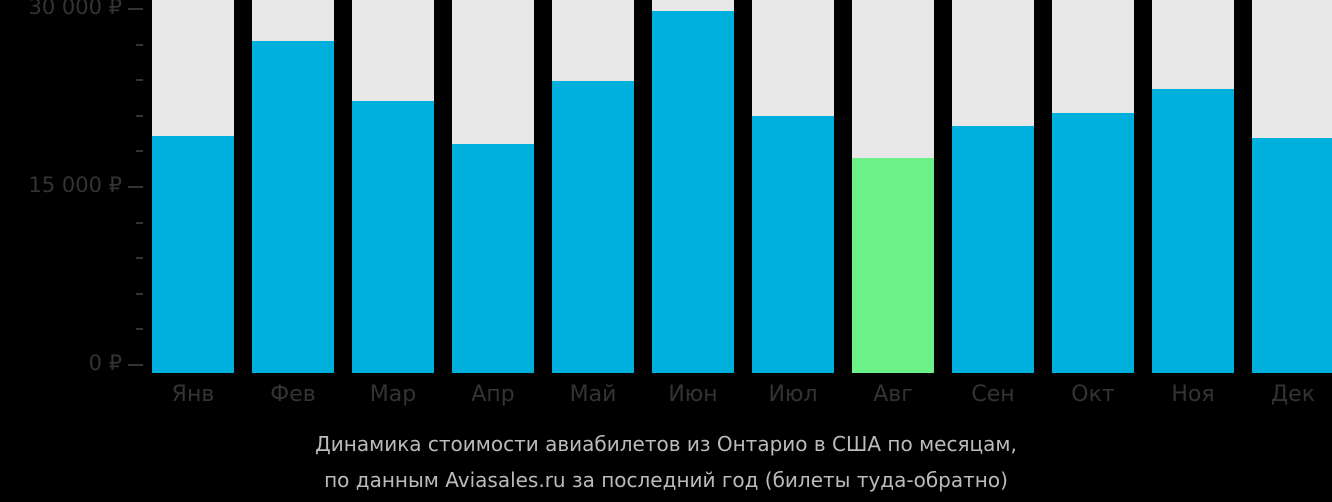 Image resolution: width=1332 pixels, height=502 pixels. Describe the element at coordinates (993, 394) in the screenshot. I see `x-tick-label: Сен` at that location.